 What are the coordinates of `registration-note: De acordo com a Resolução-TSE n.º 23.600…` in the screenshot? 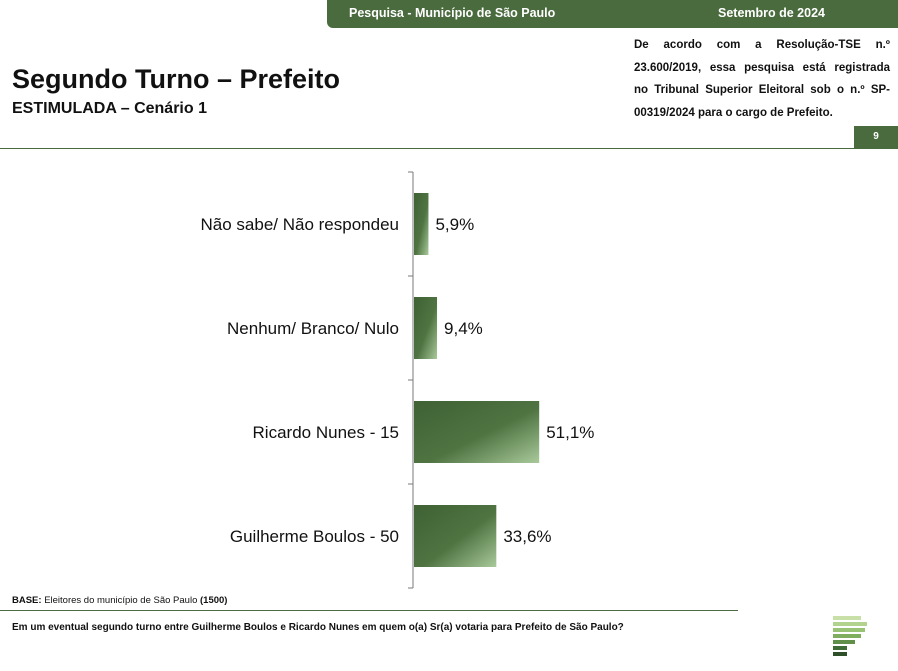 It's located at (762, 79).